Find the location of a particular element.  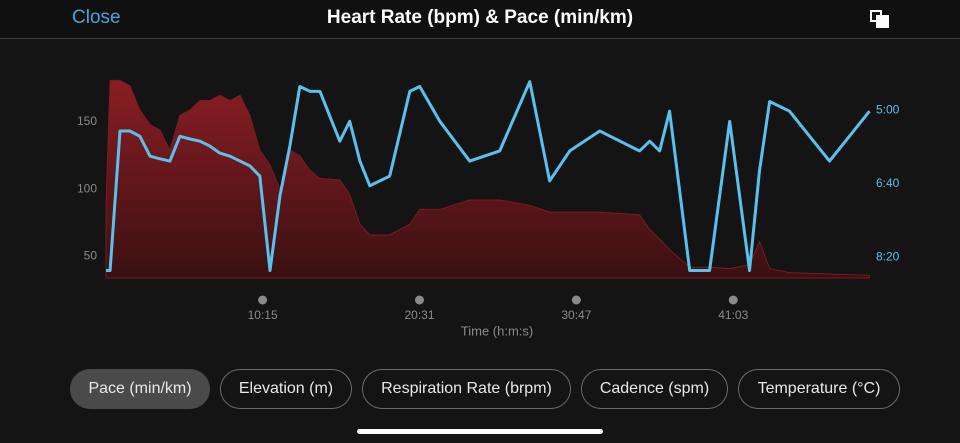

y2-tick-label: 5:00 is located at coordinates (888, 109).